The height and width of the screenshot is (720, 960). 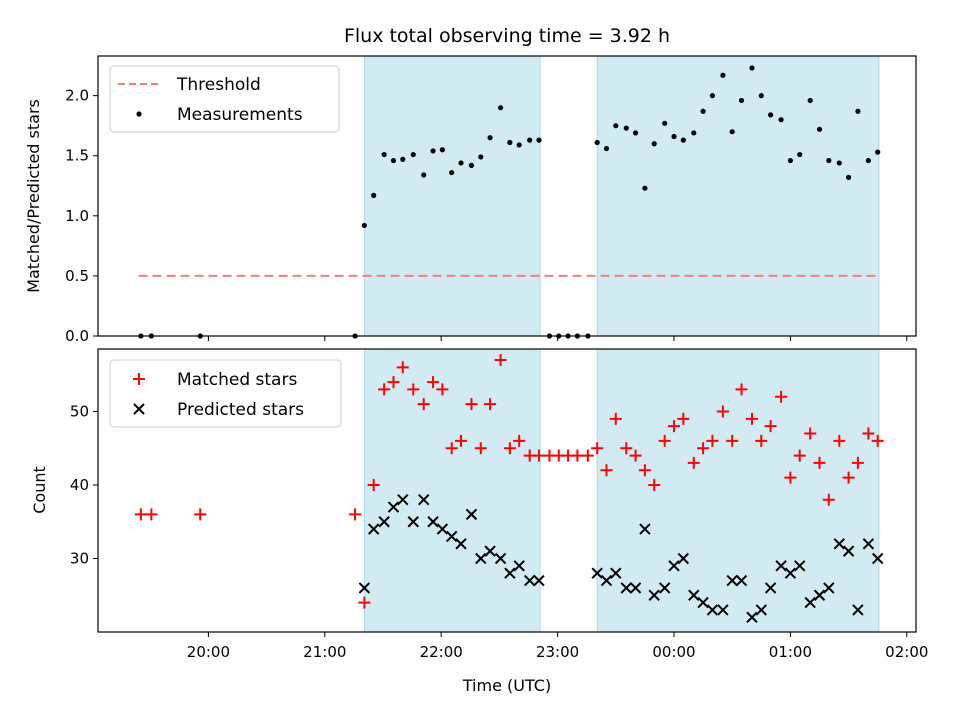 I want to click on count-legend: Matched stars Predicted stars, so click(x=225, y=393).